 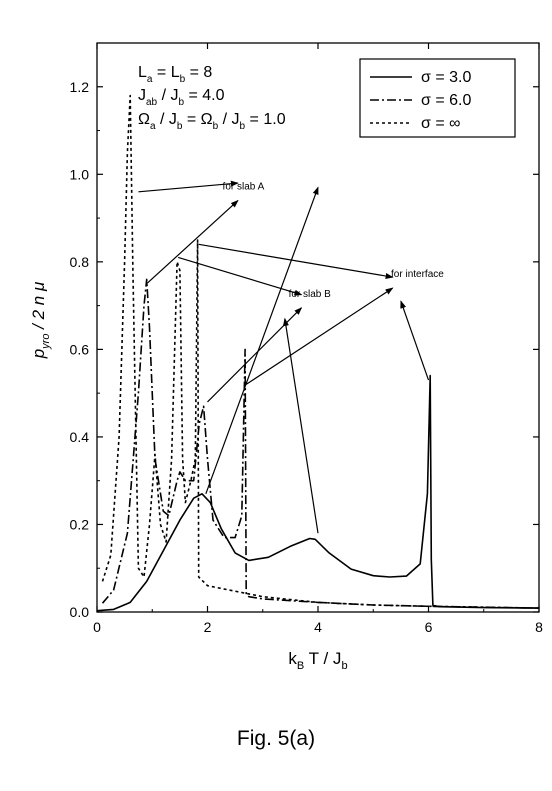 I want to click on legend-box, so click(x=437, y=98).